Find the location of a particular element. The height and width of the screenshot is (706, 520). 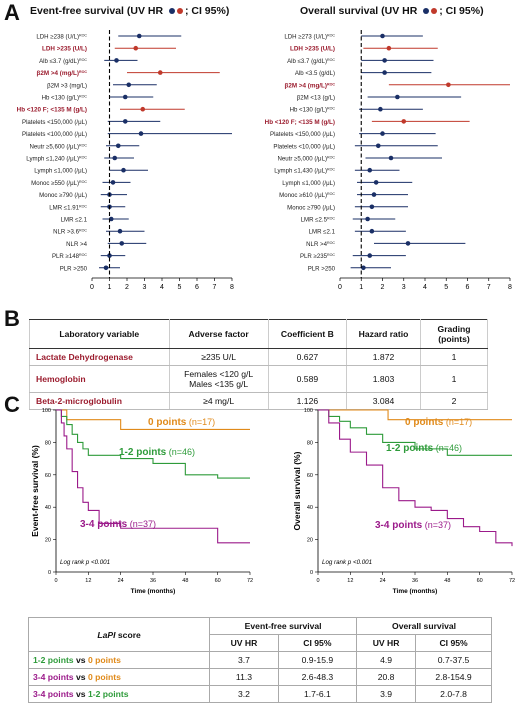

x-tick-label: 6 is located at coordinates (468, 287).